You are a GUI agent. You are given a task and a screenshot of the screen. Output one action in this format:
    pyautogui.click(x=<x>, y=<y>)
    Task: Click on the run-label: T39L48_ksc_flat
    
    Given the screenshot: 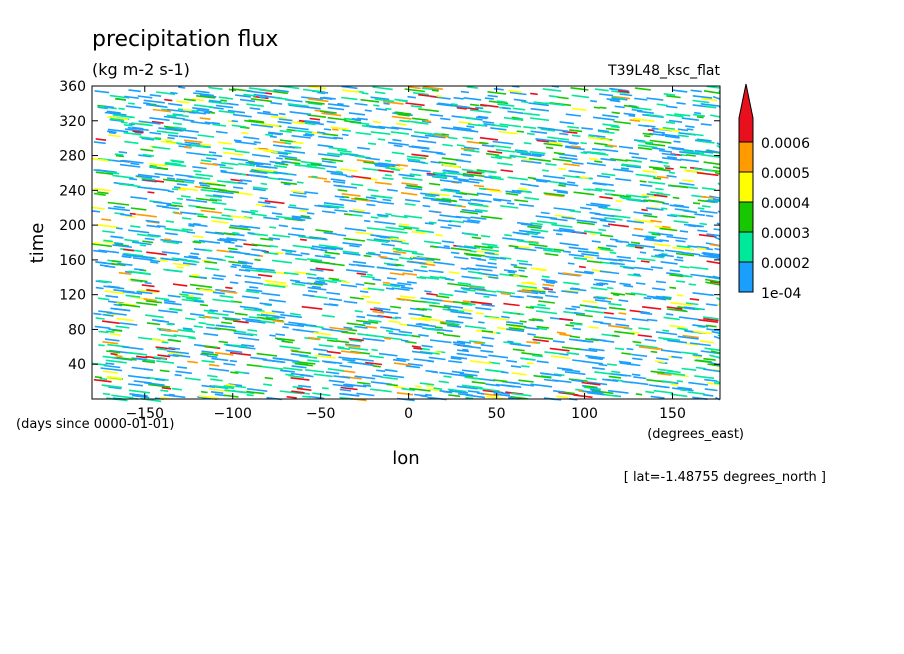 What is the action you would take?
    pyautogui.click(x=663, y=71)
    